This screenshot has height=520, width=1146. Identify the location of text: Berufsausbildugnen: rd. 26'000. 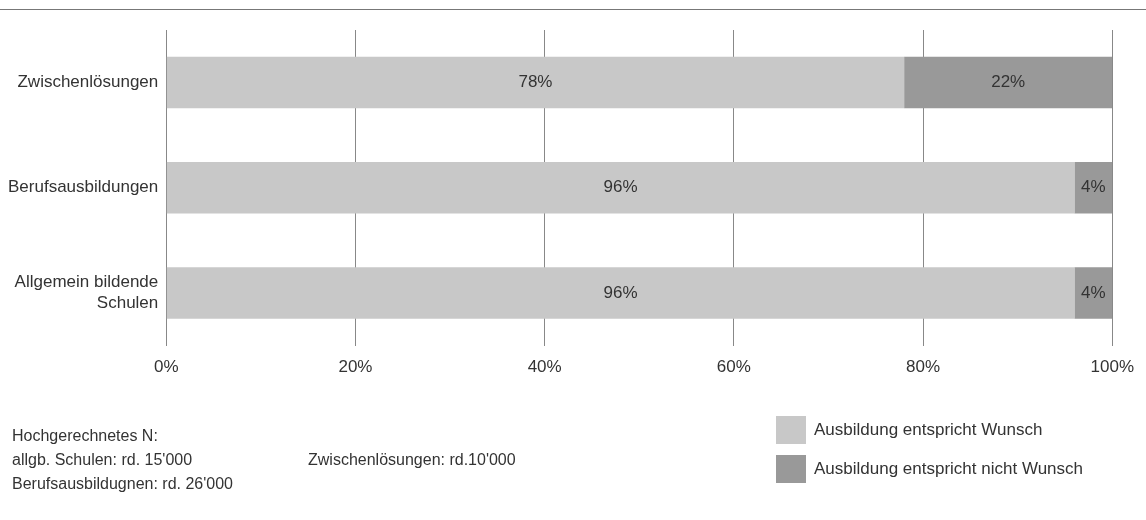
(122, 484).